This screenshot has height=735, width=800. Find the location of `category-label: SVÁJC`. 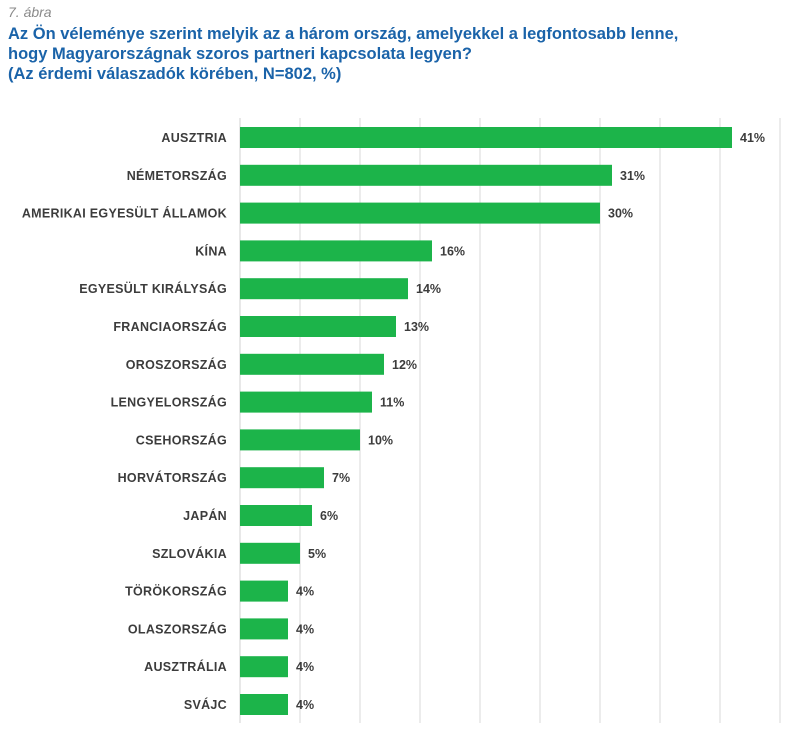

category-label: SVÁJC is located at coordinates (205, 704).